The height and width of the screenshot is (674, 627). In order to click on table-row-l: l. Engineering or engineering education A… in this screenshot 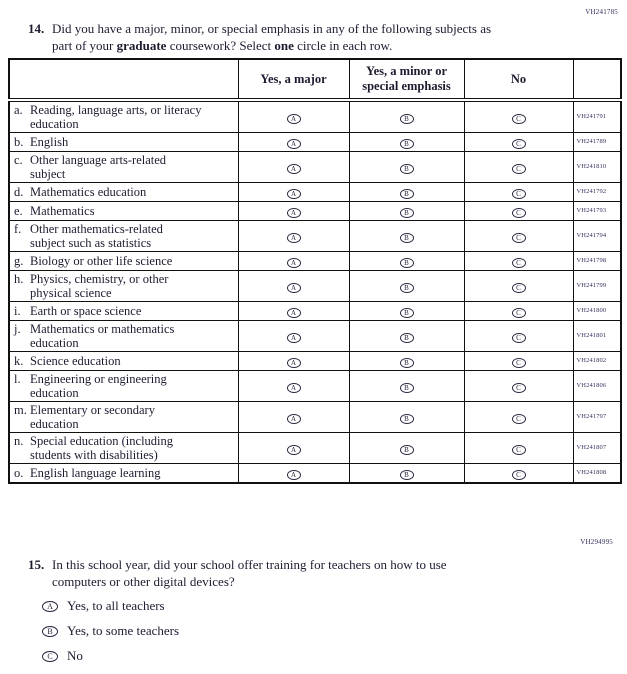, I will do `click(315, 386)`.